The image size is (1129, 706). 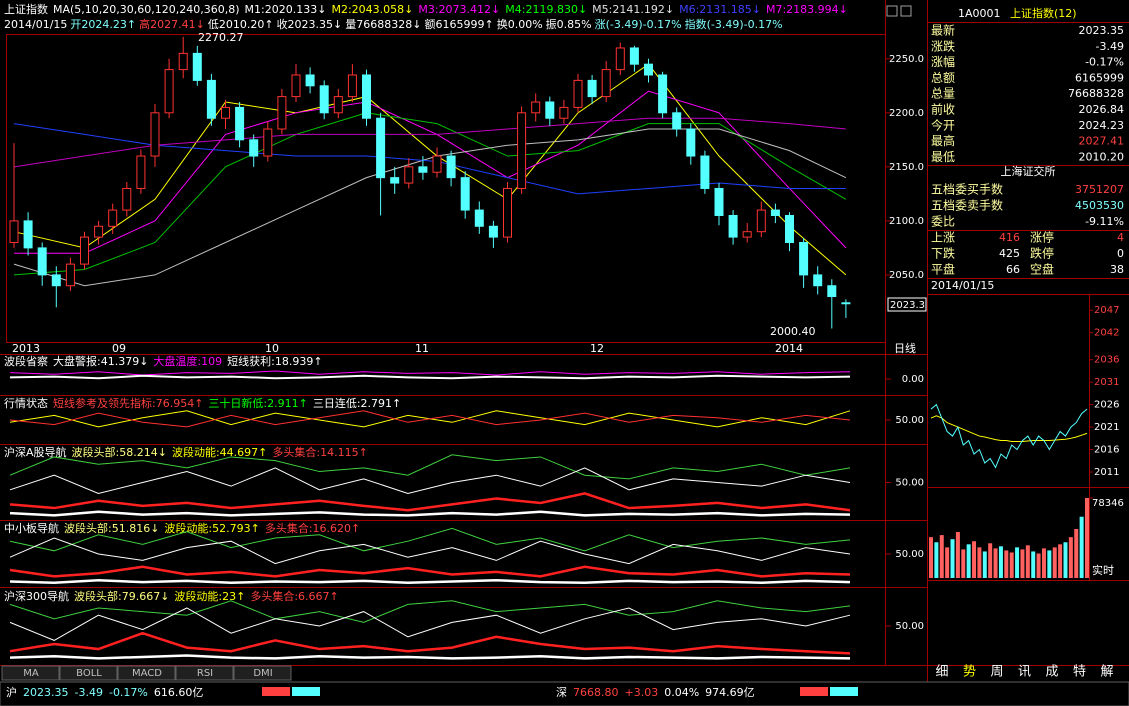 What do you see at coordinates (119, 452) in the screenshot?
I see `panel-label: 波段头部:58.214↓` at bounding box center [119, 452].